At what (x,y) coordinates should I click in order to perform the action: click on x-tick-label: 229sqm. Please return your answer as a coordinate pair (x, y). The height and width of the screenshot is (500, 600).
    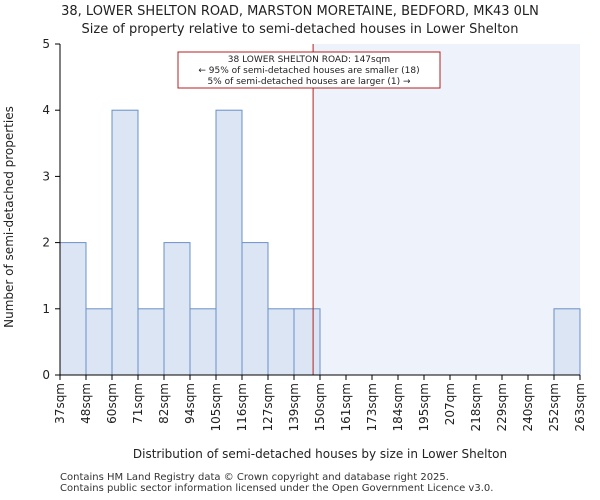
    Looking at the image, I should click on (502, 407).